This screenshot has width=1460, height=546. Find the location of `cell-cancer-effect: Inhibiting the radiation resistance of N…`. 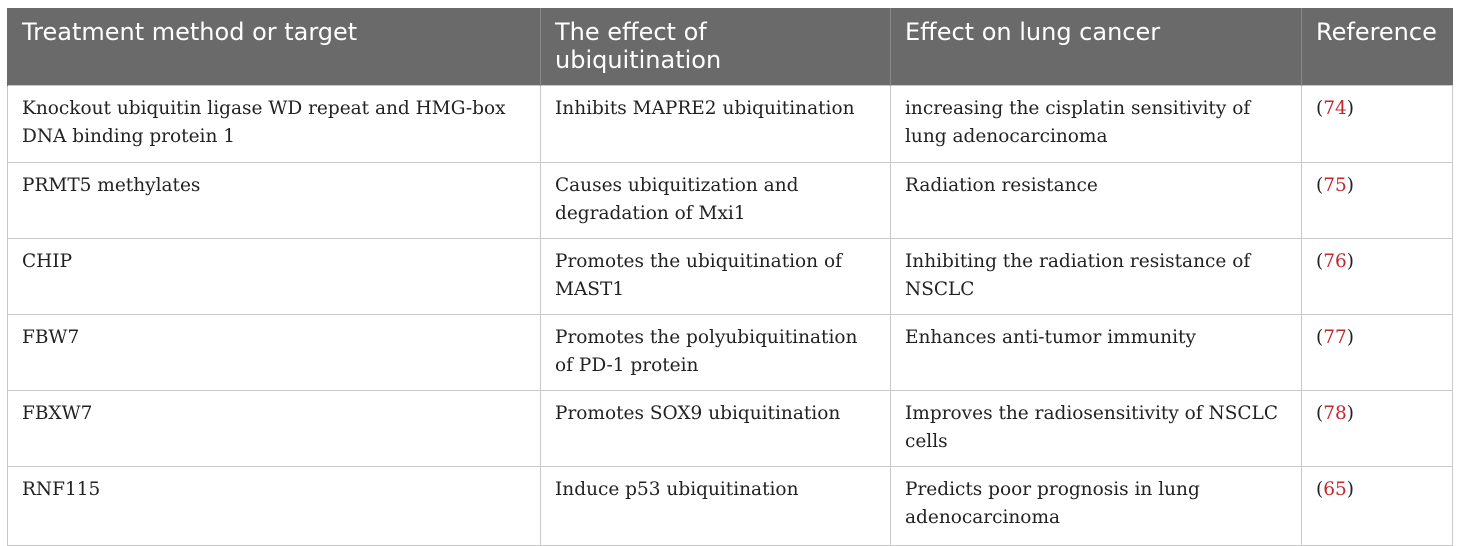

cell-cancer-effect: Inhibiting the radiation resistance of N… is located at coordinates (1096, 276).